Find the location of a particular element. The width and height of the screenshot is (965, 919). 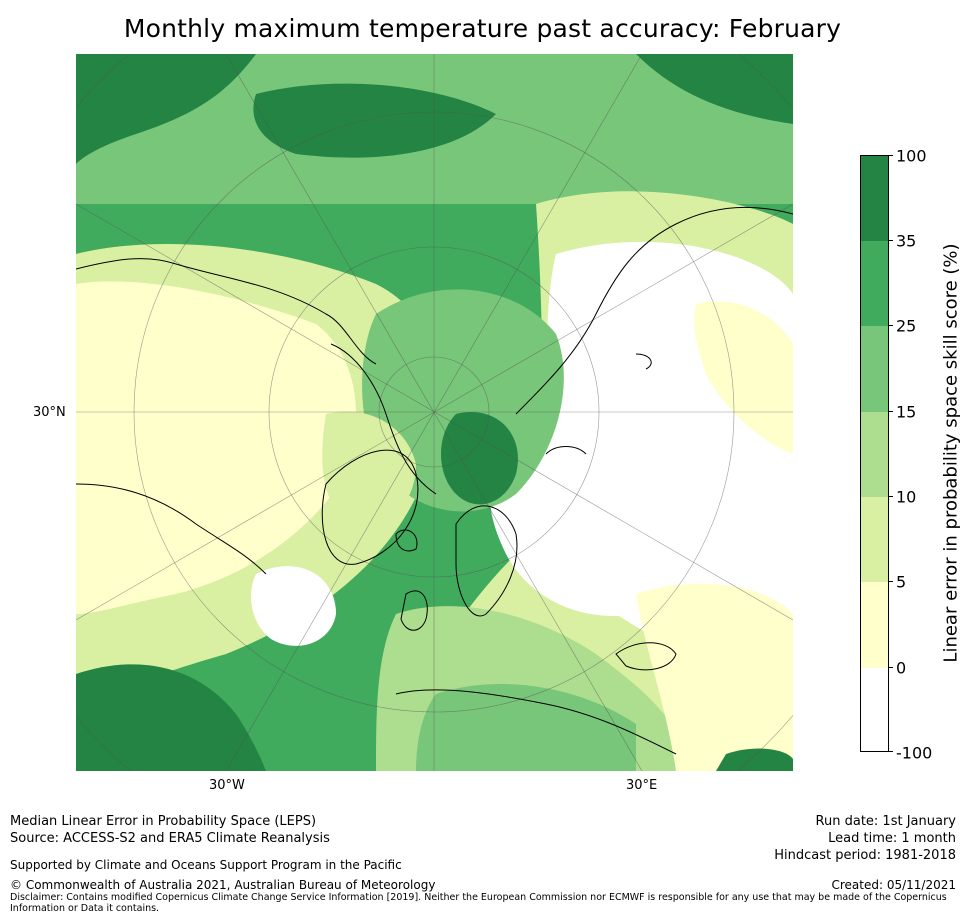

footer-lead-time: Lead time: 1 month is located at coordinates (892, 838).